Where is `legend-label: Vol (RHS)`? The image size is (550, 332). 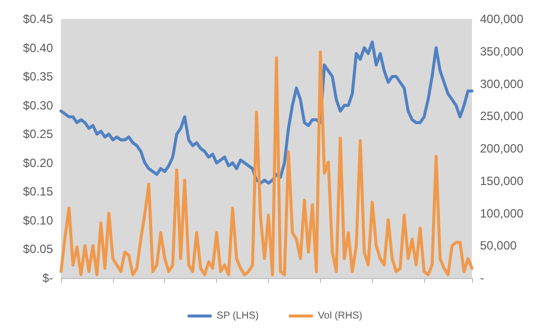 legend-label: Vol (RHS) is located at coordinates (340, 316).